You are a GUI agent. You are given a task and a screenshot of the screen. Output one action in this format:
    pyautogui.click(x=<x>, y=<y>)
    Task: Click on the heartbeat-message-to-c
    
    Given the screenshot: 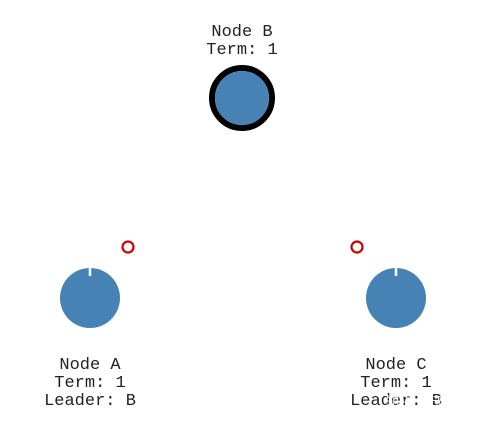 What is the action you would take?
    pyautogui.click(x=357, y=247)
    